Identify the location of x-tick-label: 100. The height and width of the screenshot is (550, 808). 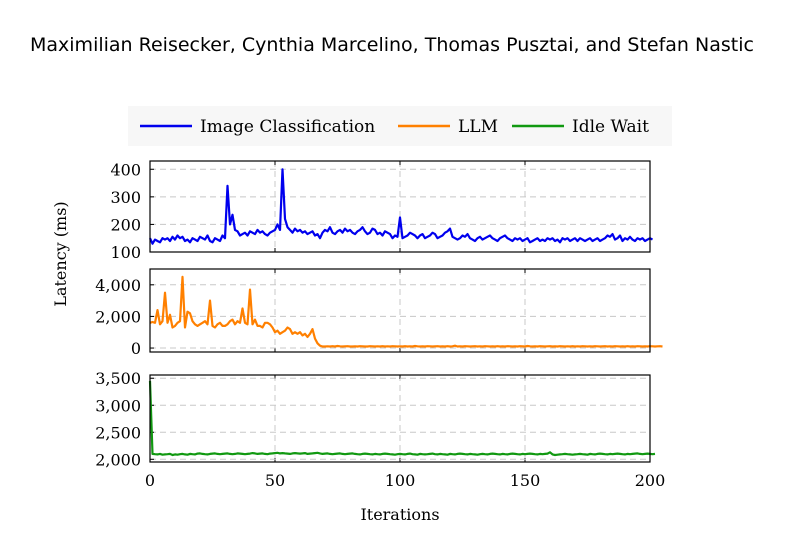
(400, 480).